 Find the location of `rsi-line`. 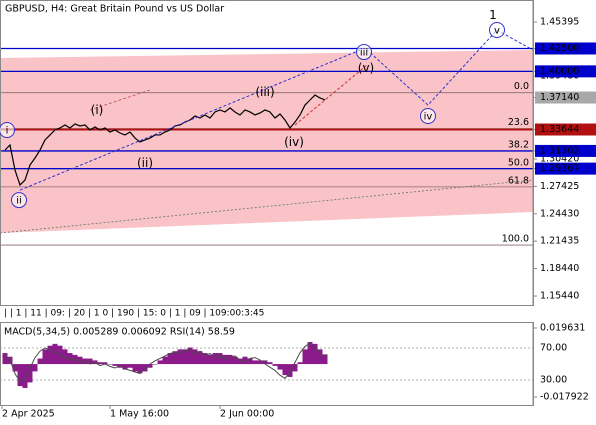

rsi-line is located at coordinates (165, 362).